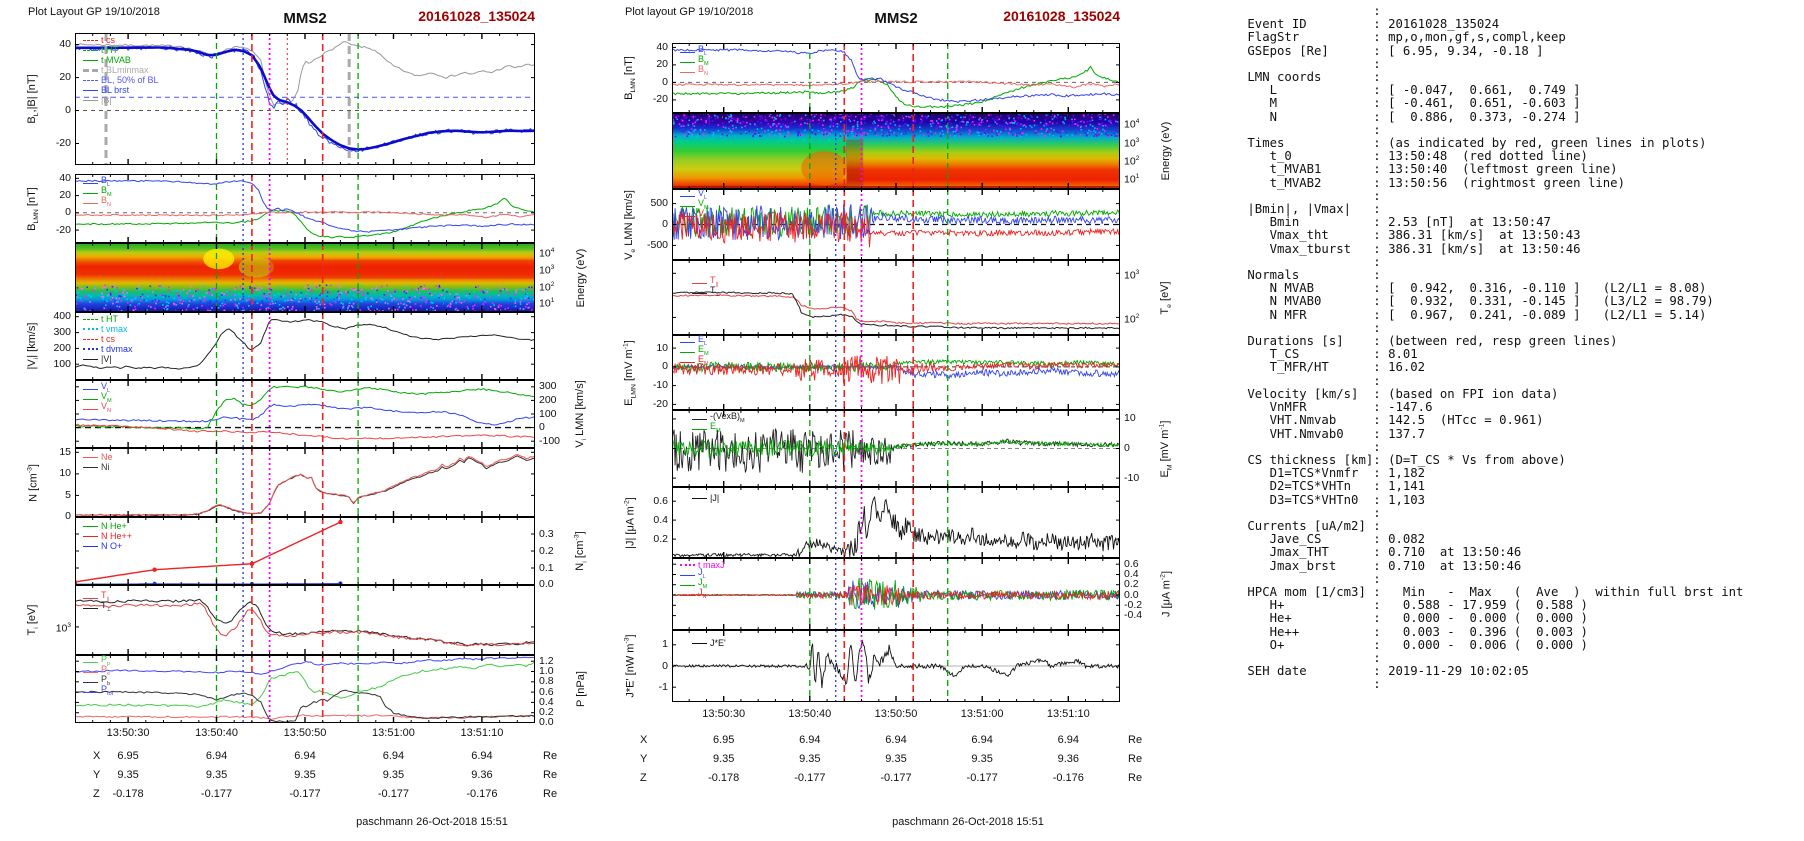  I want to click on series-E_M, so click(895, 449).